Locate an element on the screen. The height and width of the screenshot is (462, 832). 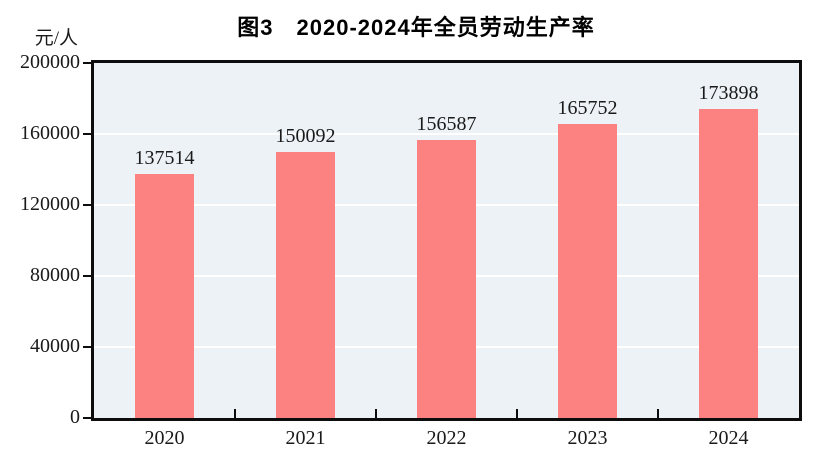
y-axis-tick-label: 120000 is located at coordinates (50, 204).